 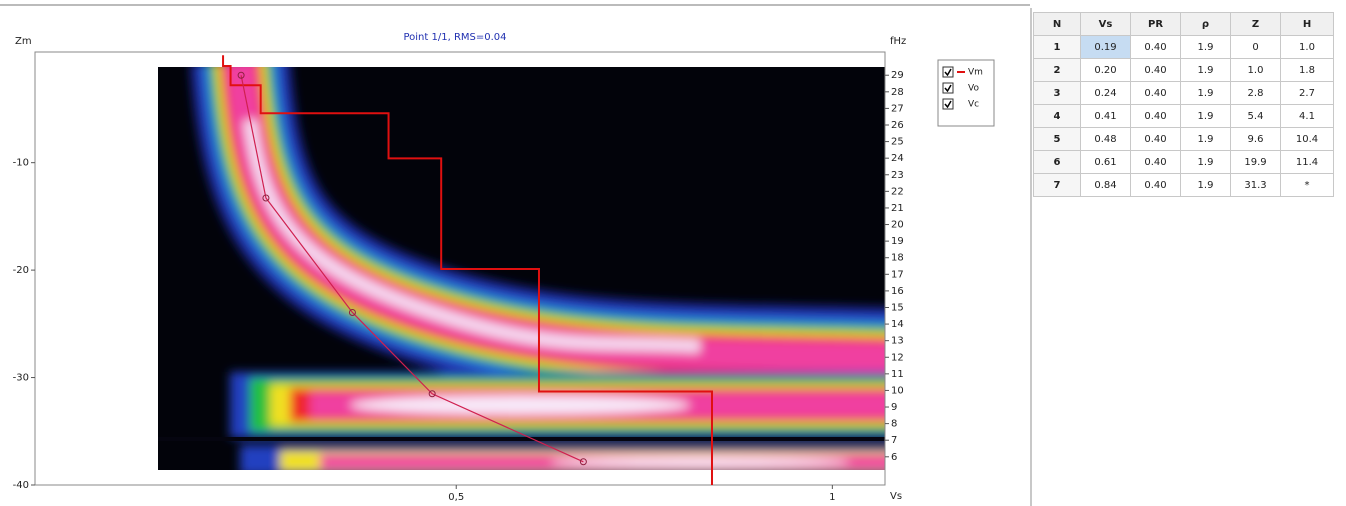 I want to click on table-cell: 0.61, so click(x=1105, y=162).